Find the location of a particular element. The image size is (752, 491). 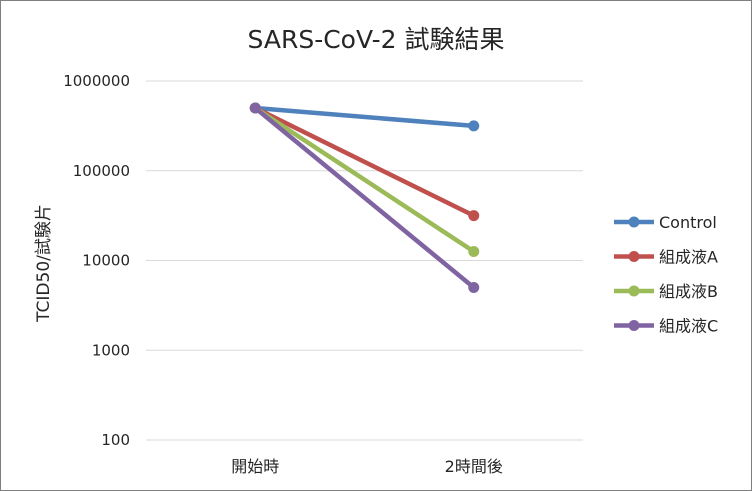

y-tick-label: 1000000 is located at coordinates (96, 81).